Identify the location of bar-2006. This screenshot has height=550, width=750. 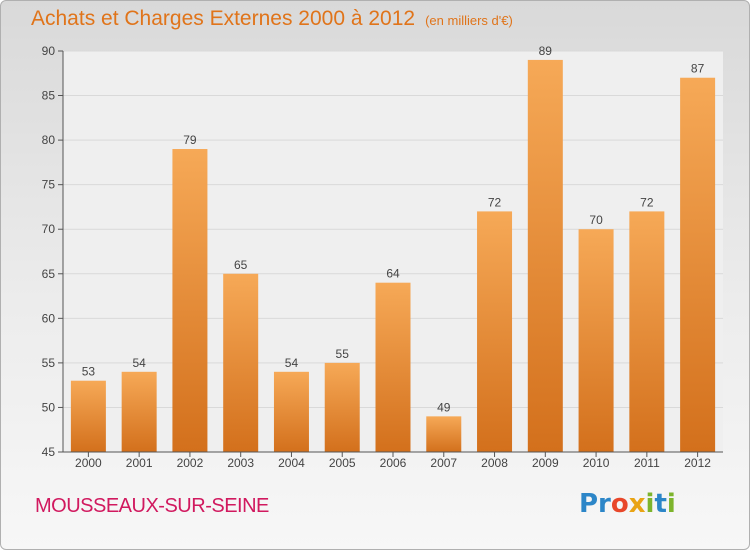
(393, 367).